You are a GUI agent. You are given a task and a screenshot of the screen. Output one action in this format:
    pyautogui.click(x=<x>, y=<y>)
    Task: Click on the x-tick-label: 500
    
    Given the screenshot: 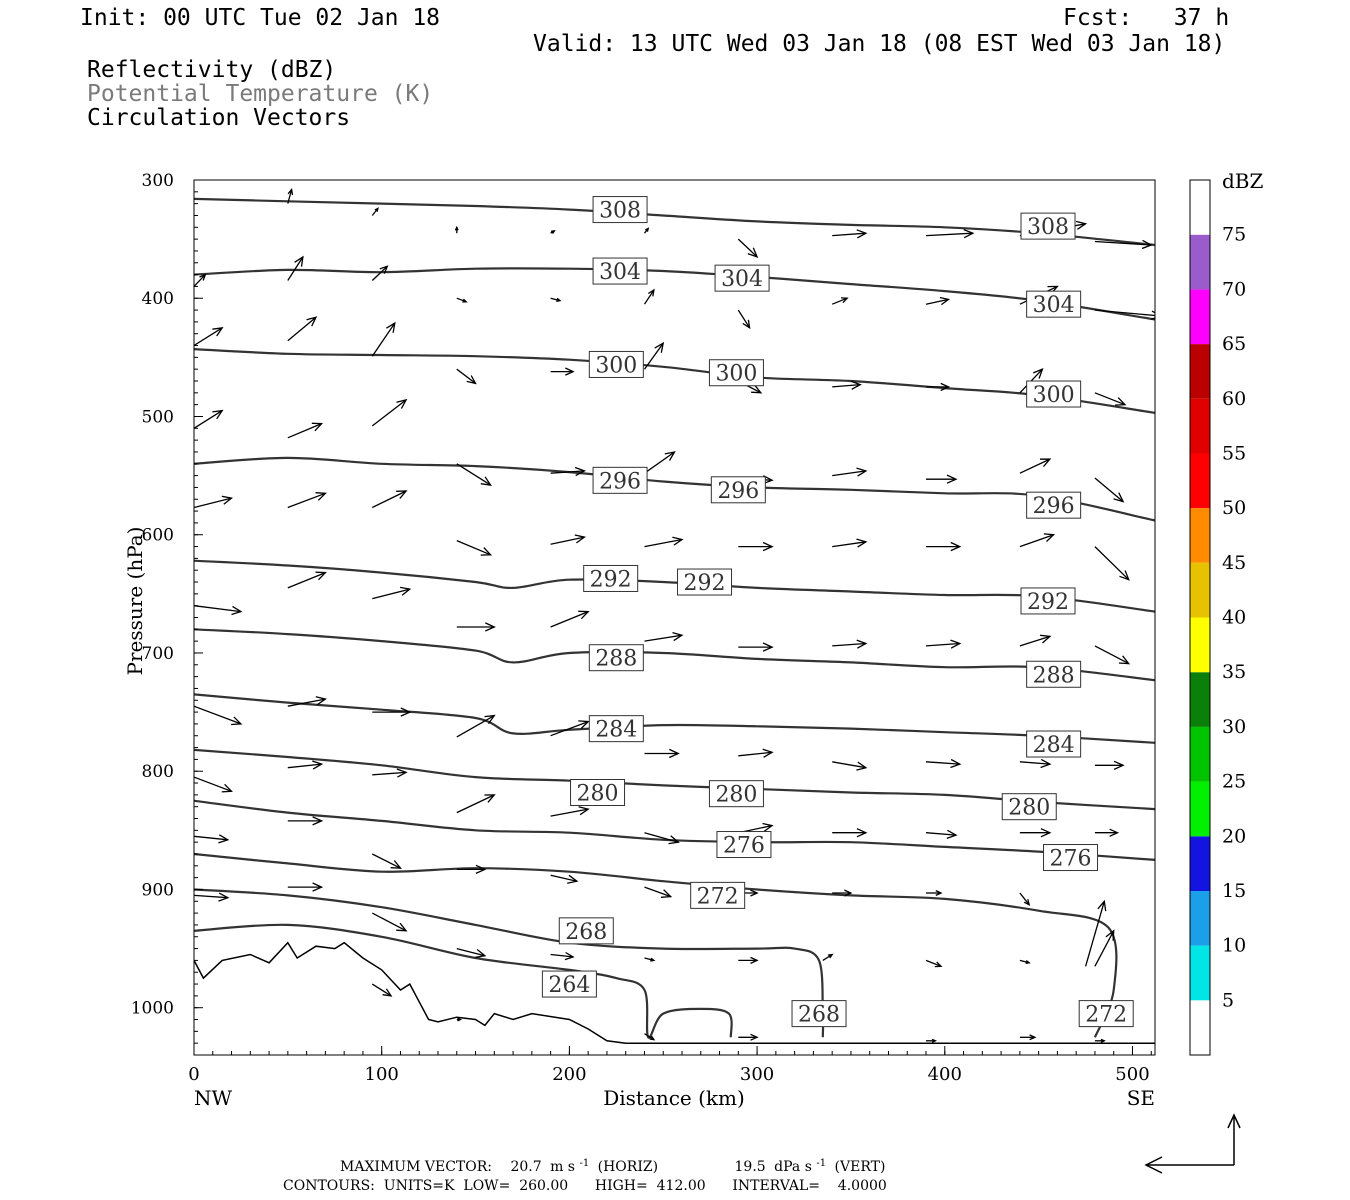 What is the action you would take?
    pyautogui.click(x=1132, y=1074)
    